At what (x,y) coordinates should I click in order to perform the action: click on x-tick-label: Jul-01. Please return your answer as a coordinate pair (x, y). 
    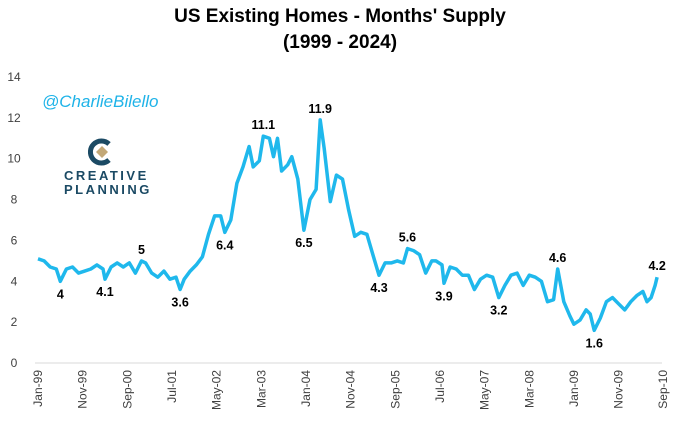
    Looking at the image, I should click on (172, 386).